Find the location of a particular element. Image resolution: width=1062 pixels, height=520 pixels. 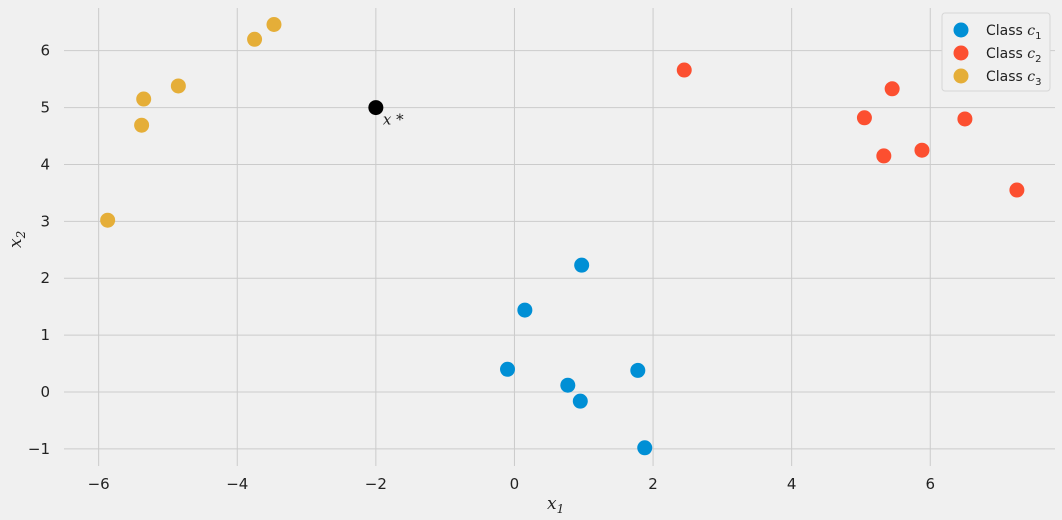

legend-box is located at coordinates (996, 52).